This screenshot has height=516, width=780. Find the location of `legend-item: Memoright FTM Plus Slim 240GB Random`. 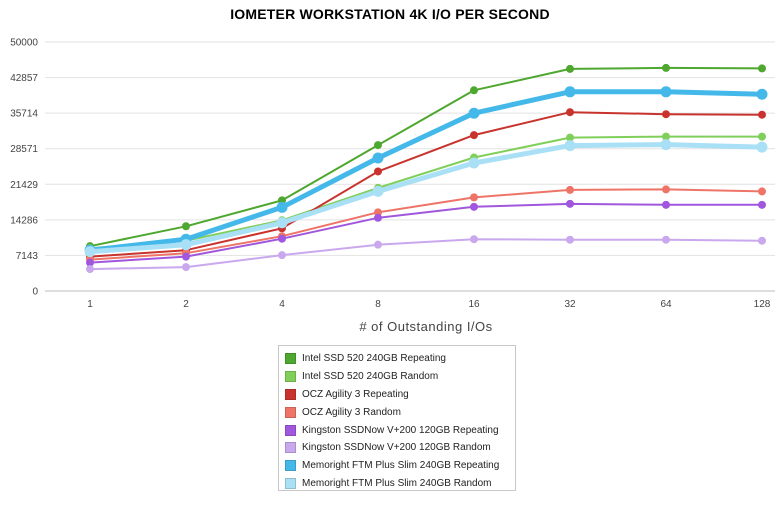

legend-item: Memoright FTM Plus Slim 240GB Random is located at coordinates (400, 484).